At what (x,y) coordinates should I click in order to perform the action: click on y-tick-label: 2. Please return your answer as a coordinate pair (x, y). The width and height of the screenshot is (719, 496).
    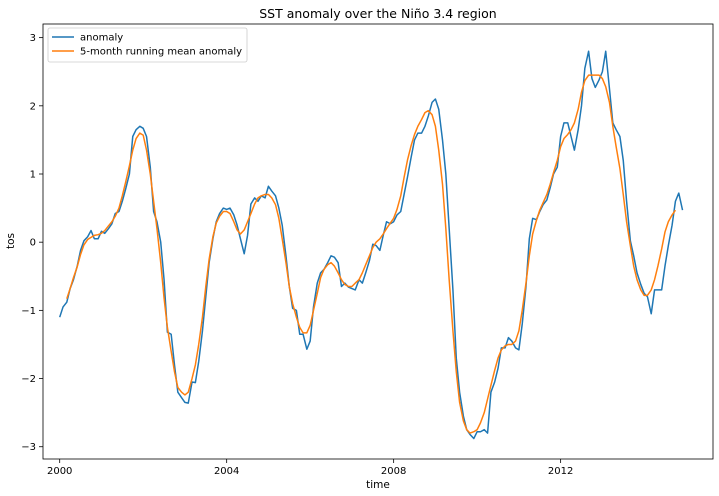
    Looking at the image, I should click on (33, 106).